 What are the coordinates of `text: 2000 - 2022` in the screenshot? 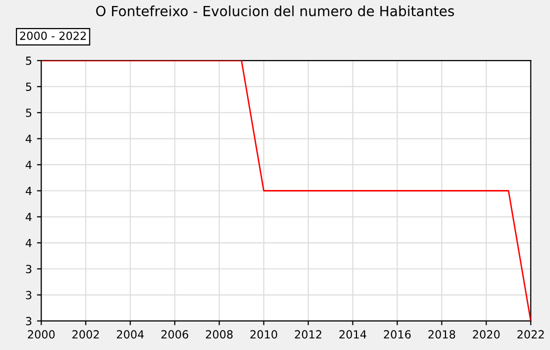 It's located at (53, 36).